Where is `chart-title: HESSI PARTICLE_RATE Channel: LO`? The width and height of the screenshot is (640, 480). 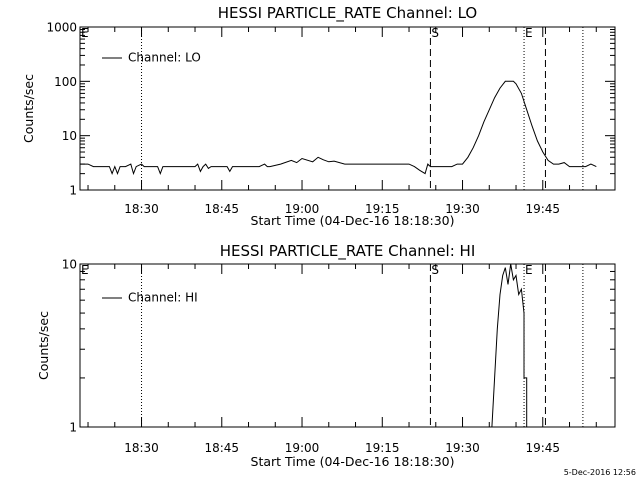
chart-title: HESSI PARTICLE_RATE Channel: LO is located at coordinates (347, 13).